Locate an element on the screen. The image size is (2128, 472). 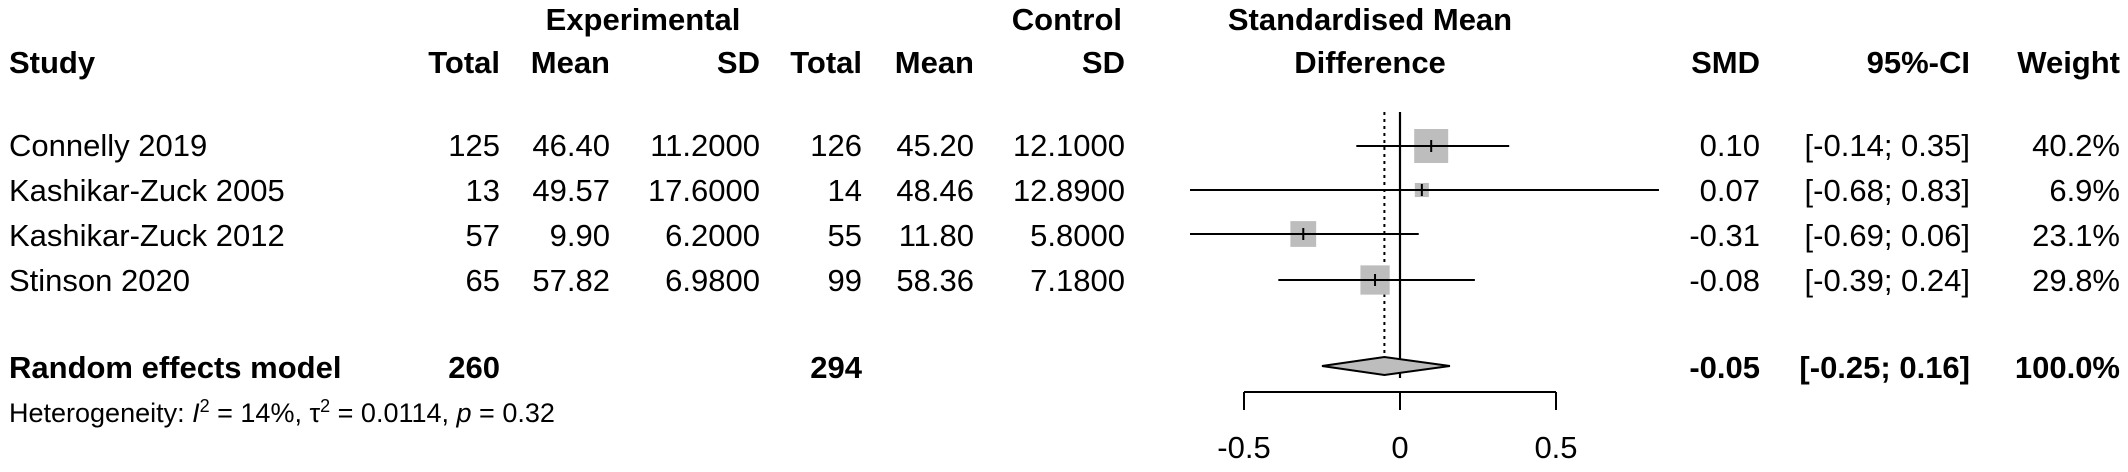
c-mean: 45.20 is located at coordinates (935, 145).